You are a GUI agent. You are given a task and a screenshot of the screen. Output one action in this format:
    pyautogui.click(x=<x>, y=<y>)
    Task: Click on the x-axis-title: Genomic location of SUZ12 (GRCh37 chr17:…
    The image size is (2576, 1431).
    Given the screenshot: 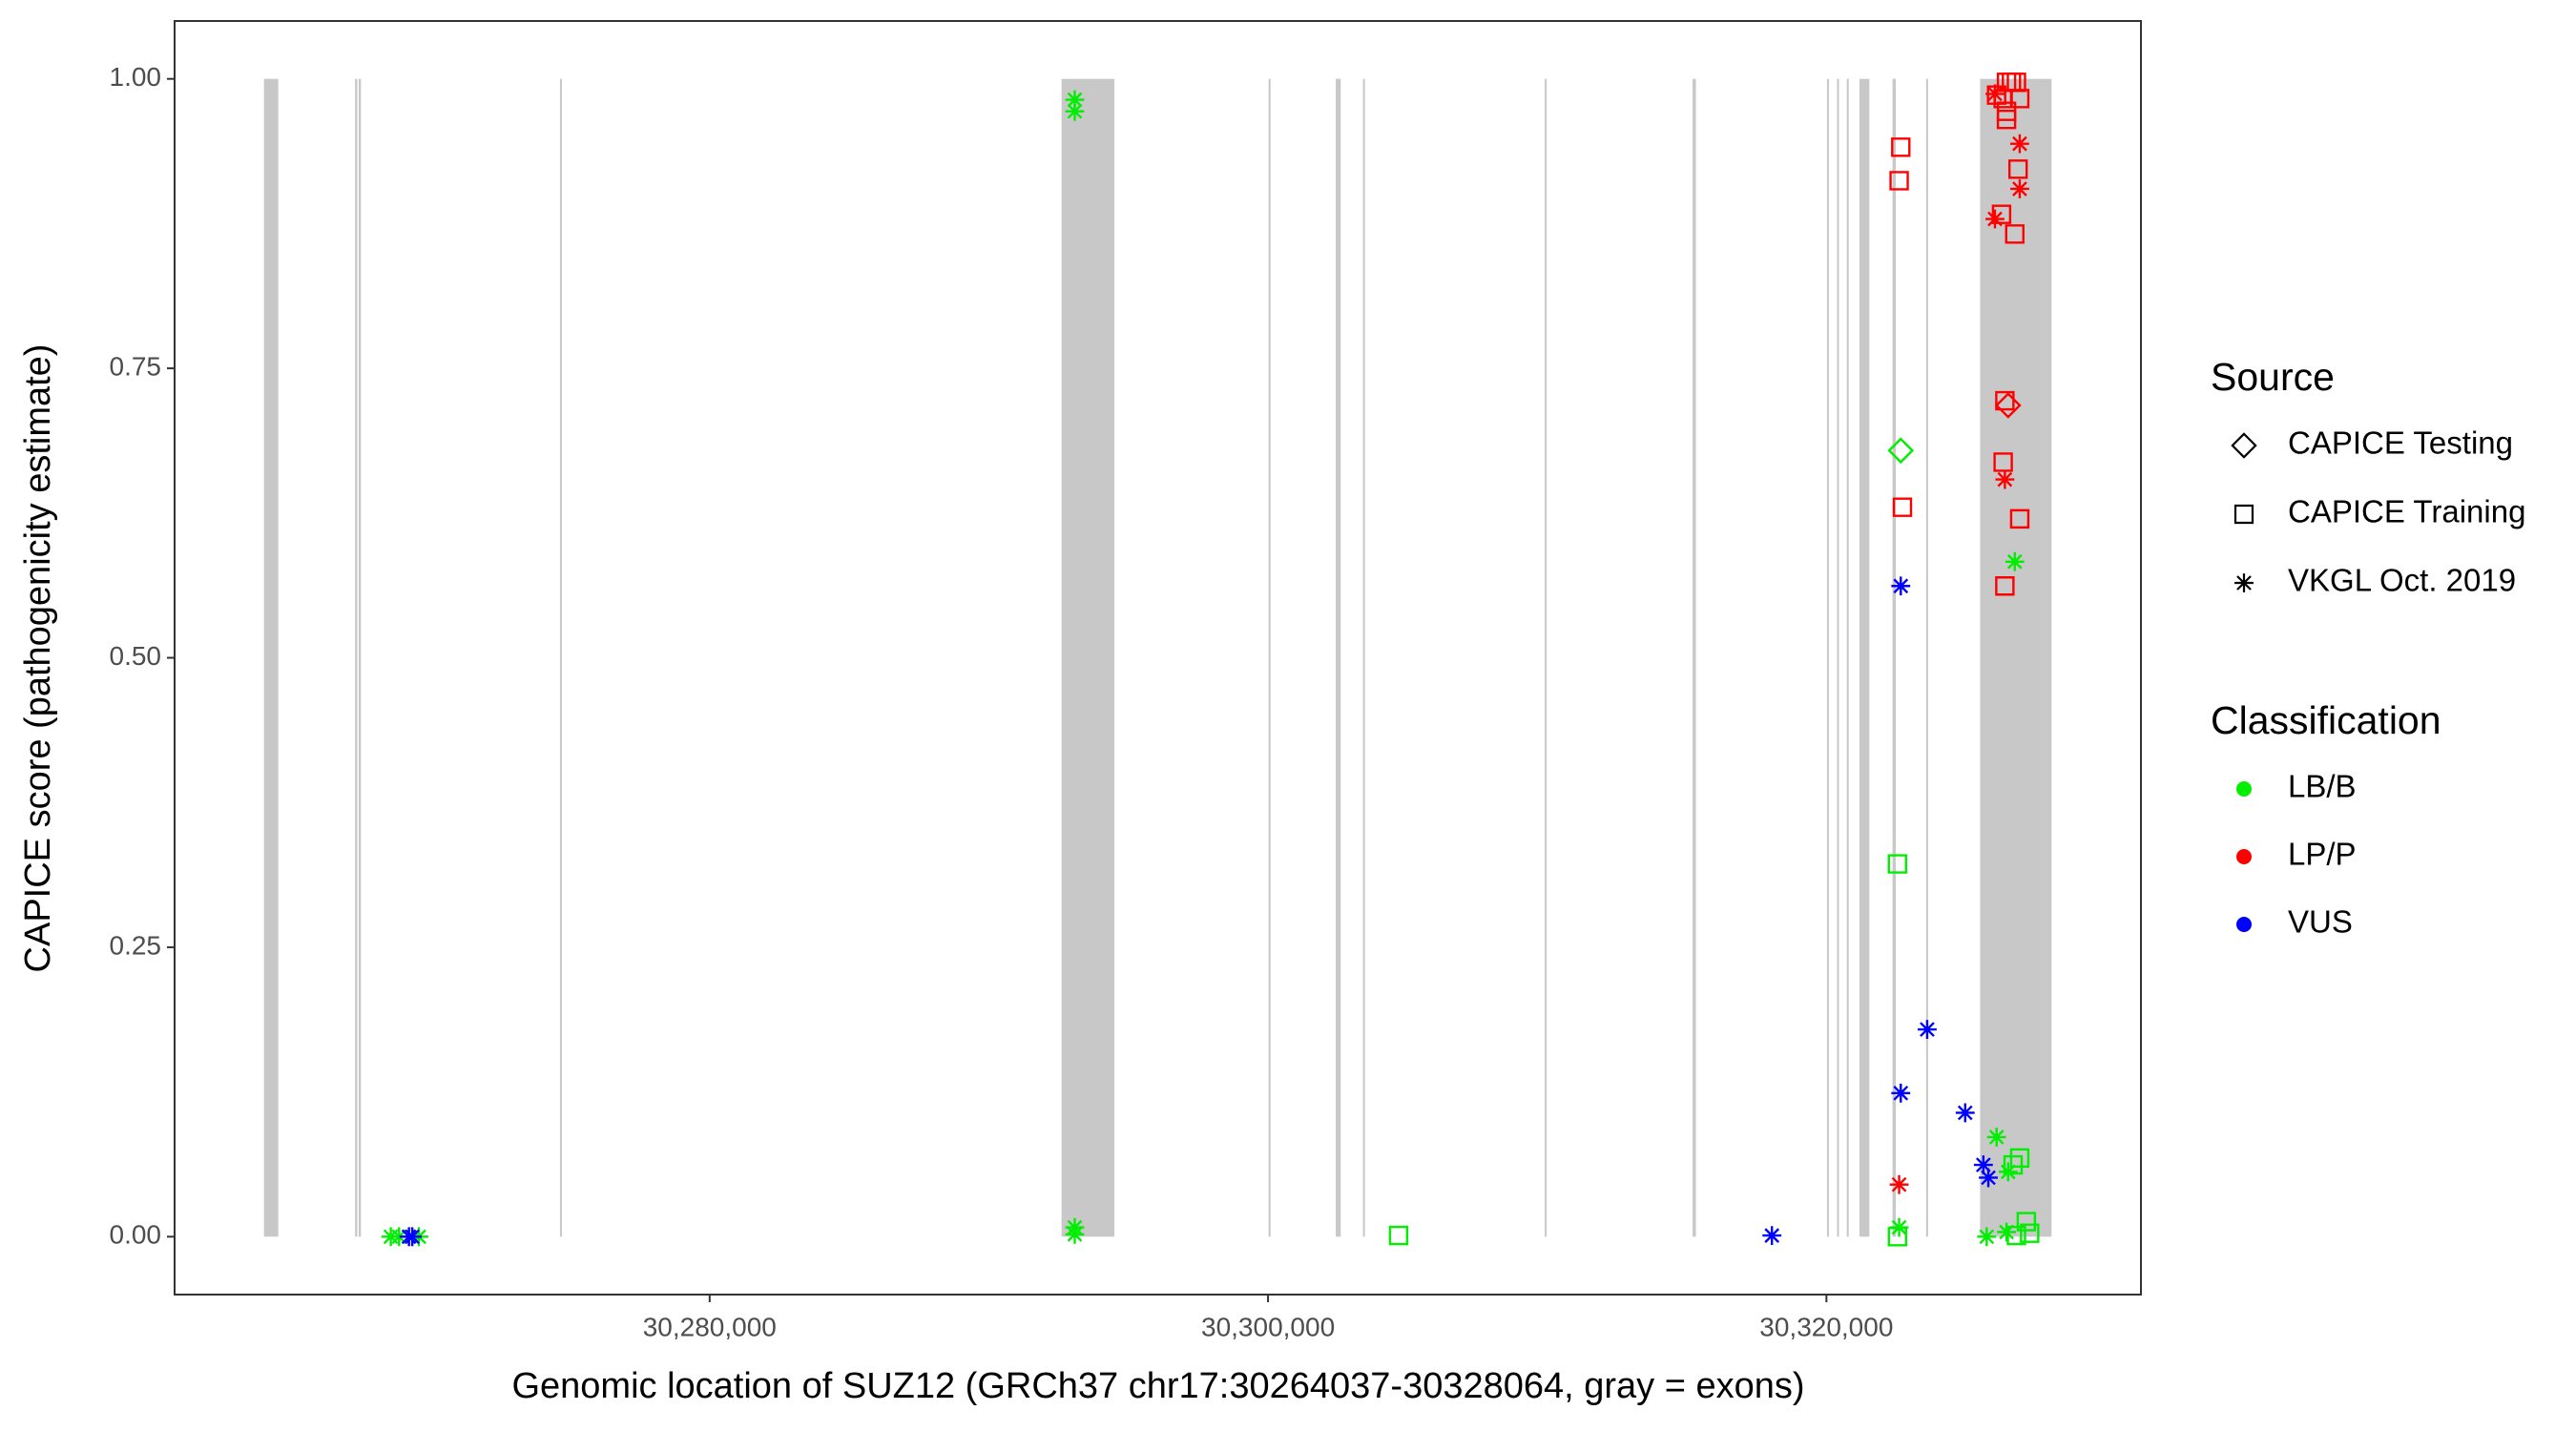 What is the action you would take?
    pyautogui.click(x=1157, y=1386)
    